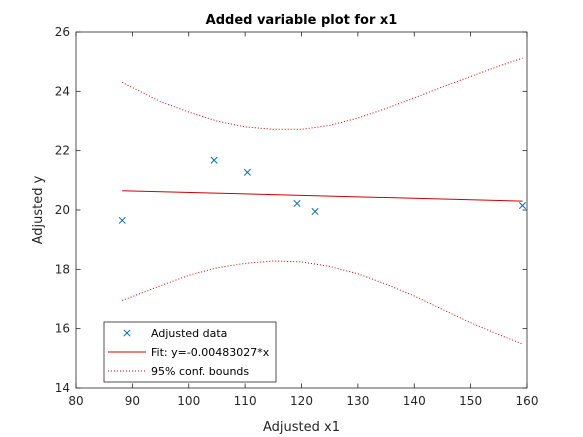  Describe the element at coordinates (322, 196) in the screenshot. I see `fit-line` at that location.